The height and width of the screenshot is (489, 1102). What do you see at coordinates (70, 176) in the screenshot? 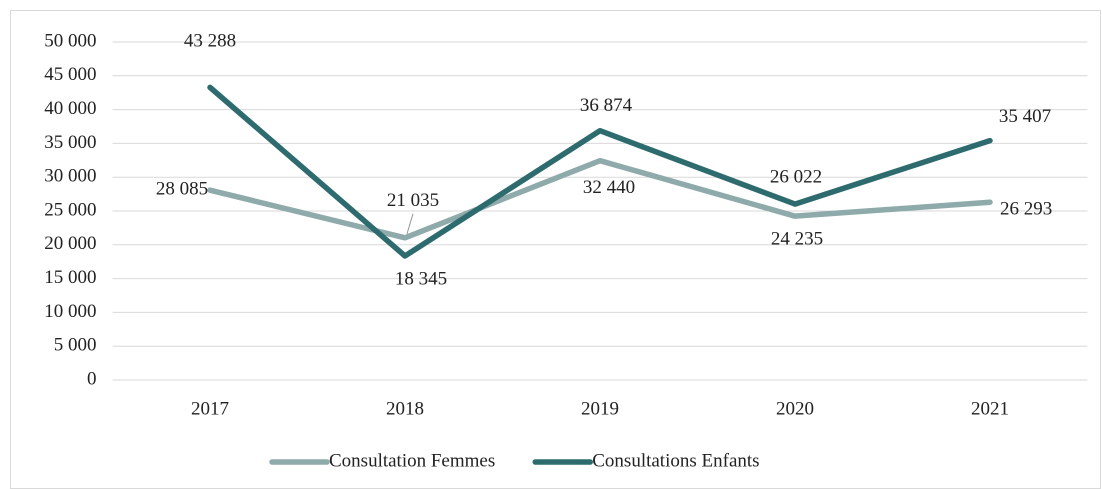
I see `y-tick-label: 30 000` at bounding box center [70, 176].